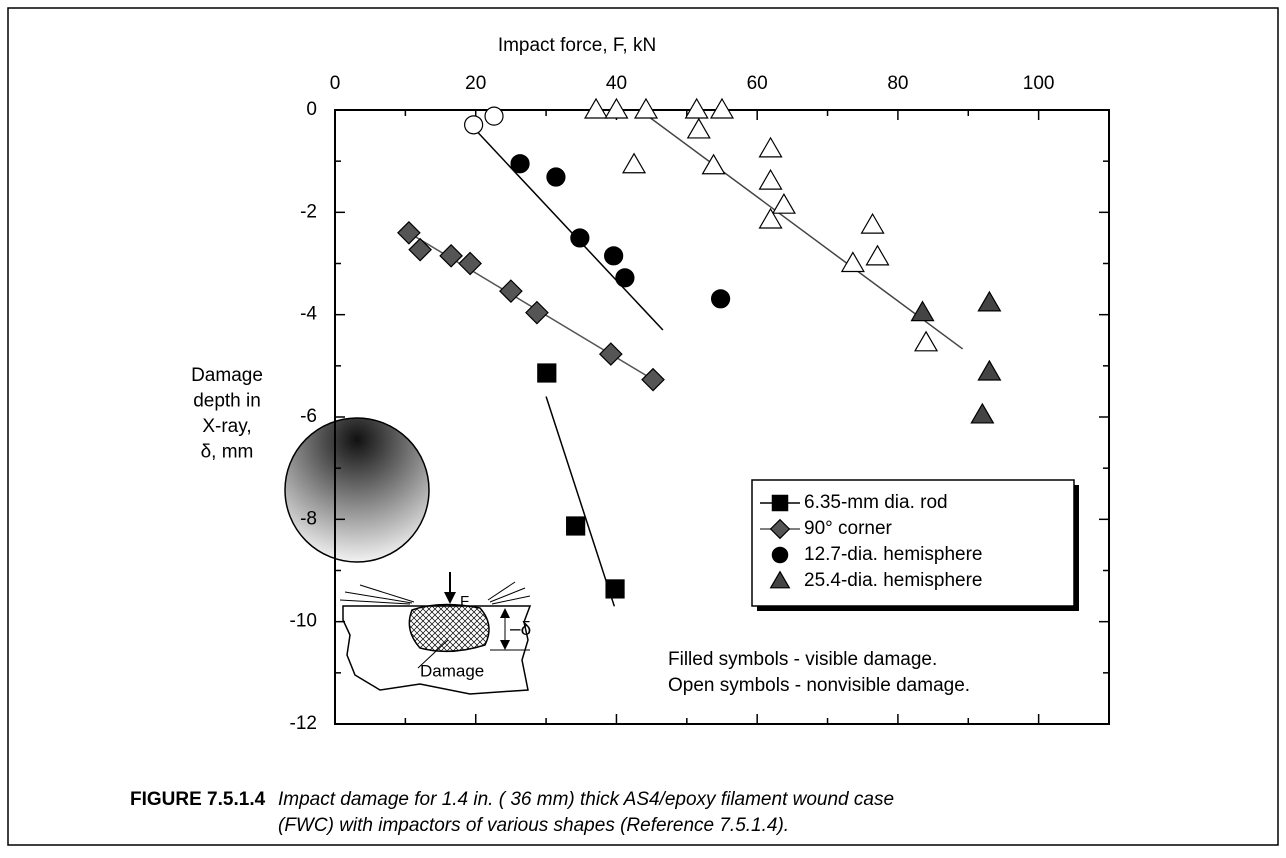  Describe the element at coordinates (308, 314) in the screenshot. I see `y-tick-label: -4` at that location.